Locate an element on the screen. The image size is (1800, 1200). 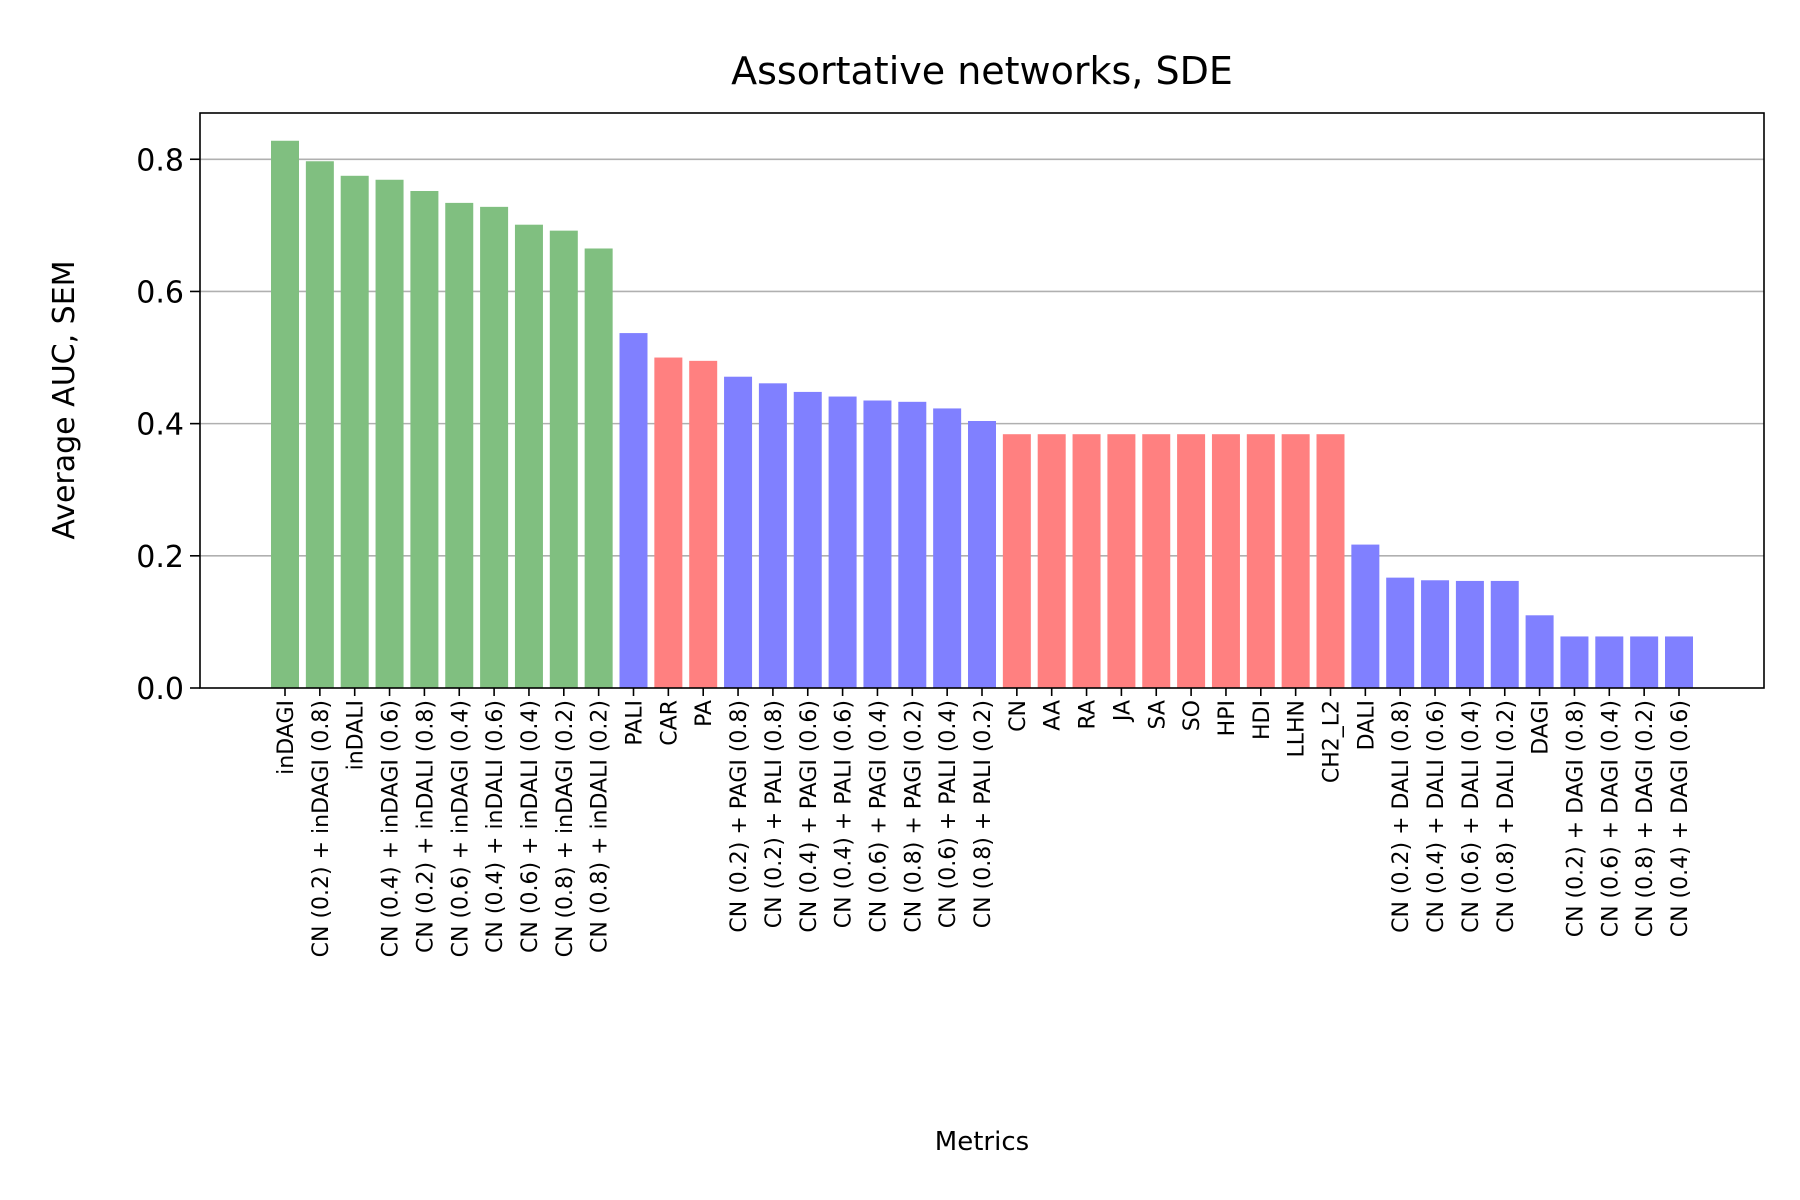
x-tick-label: CN is located at coordinates (1018, 716).